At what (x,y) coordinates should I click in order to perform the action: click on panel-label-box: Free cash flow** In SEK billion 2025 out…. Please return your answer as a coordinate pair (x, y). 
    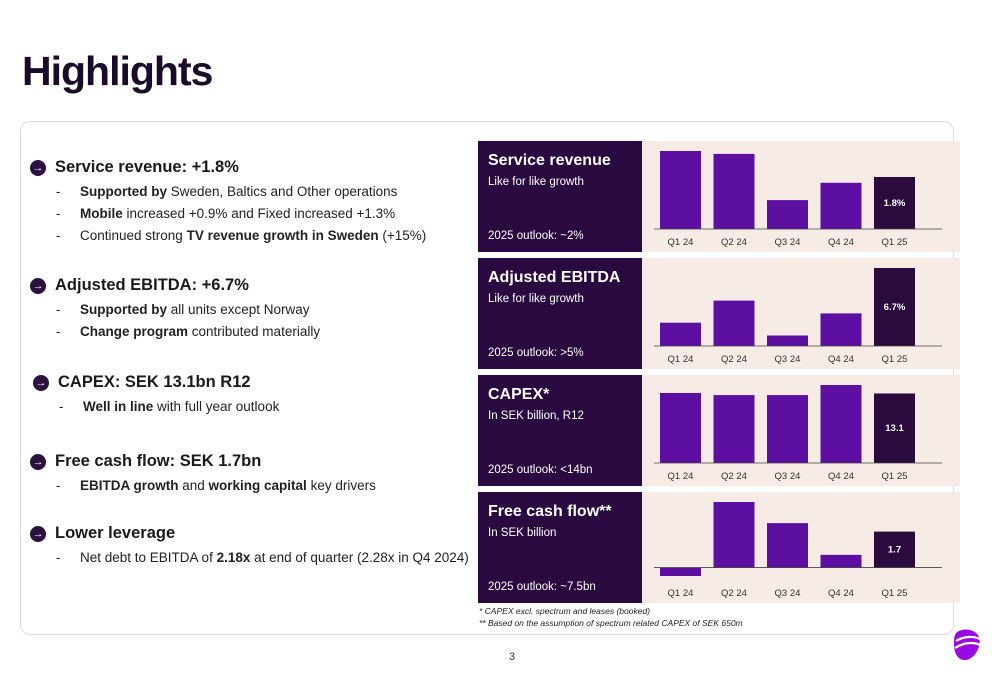
    Looking at the image, I should click on (560, 547).